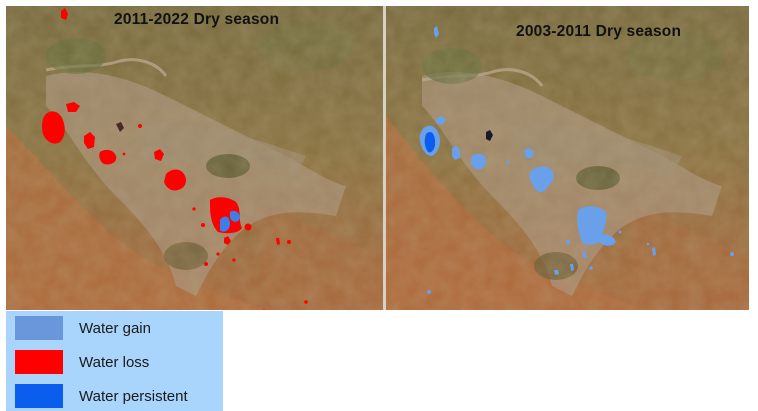 The width and height of the screenshot is (758, 411). Describe the element at coordinates (599, 31) in the screenshot. I see `map-title: 2003-2011 Dry season` at that location.